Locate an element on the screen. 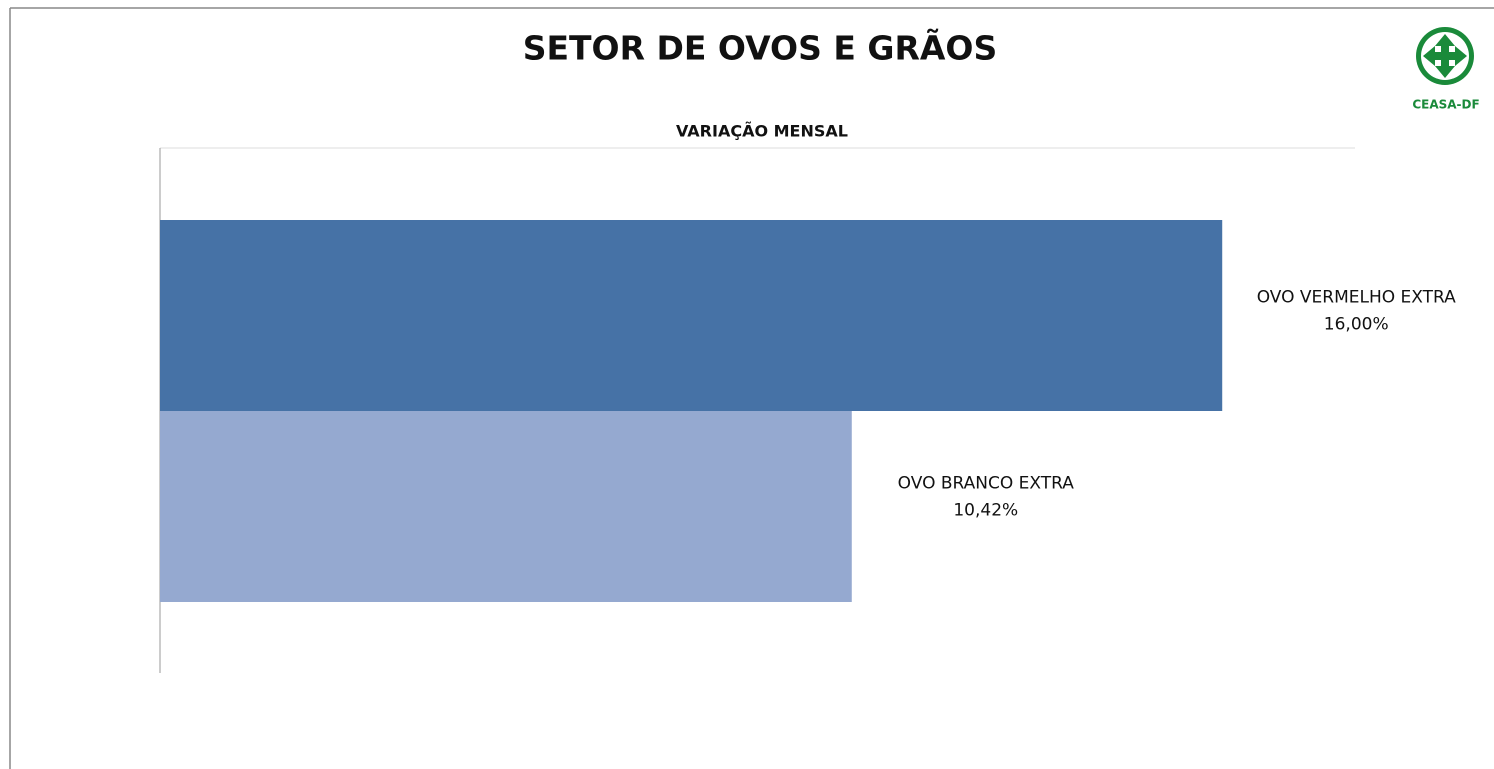 This screenshot has width=1494, height=769. value-label: 16,00% is located at coordinates (1356, 325).